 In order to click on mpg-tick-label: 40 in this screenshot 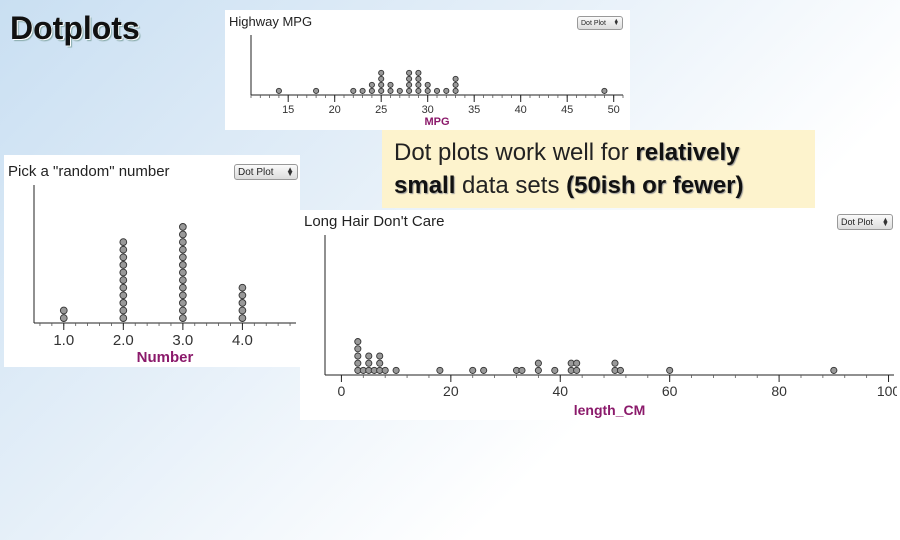, I will do `click(521, 110)`.